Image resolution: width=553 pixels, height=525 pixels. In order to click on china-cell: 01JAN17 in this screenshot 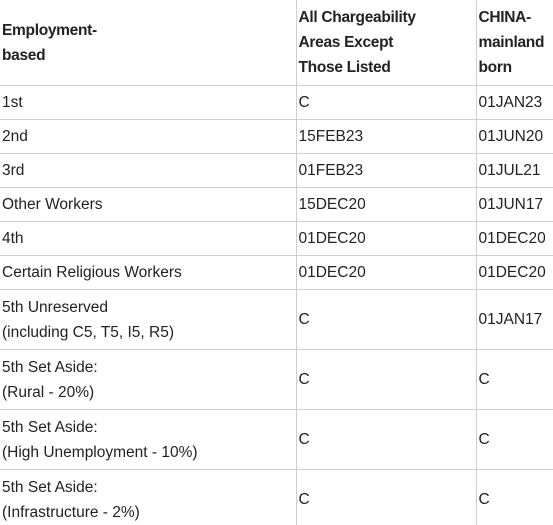, I will do `click(514, 319)`.